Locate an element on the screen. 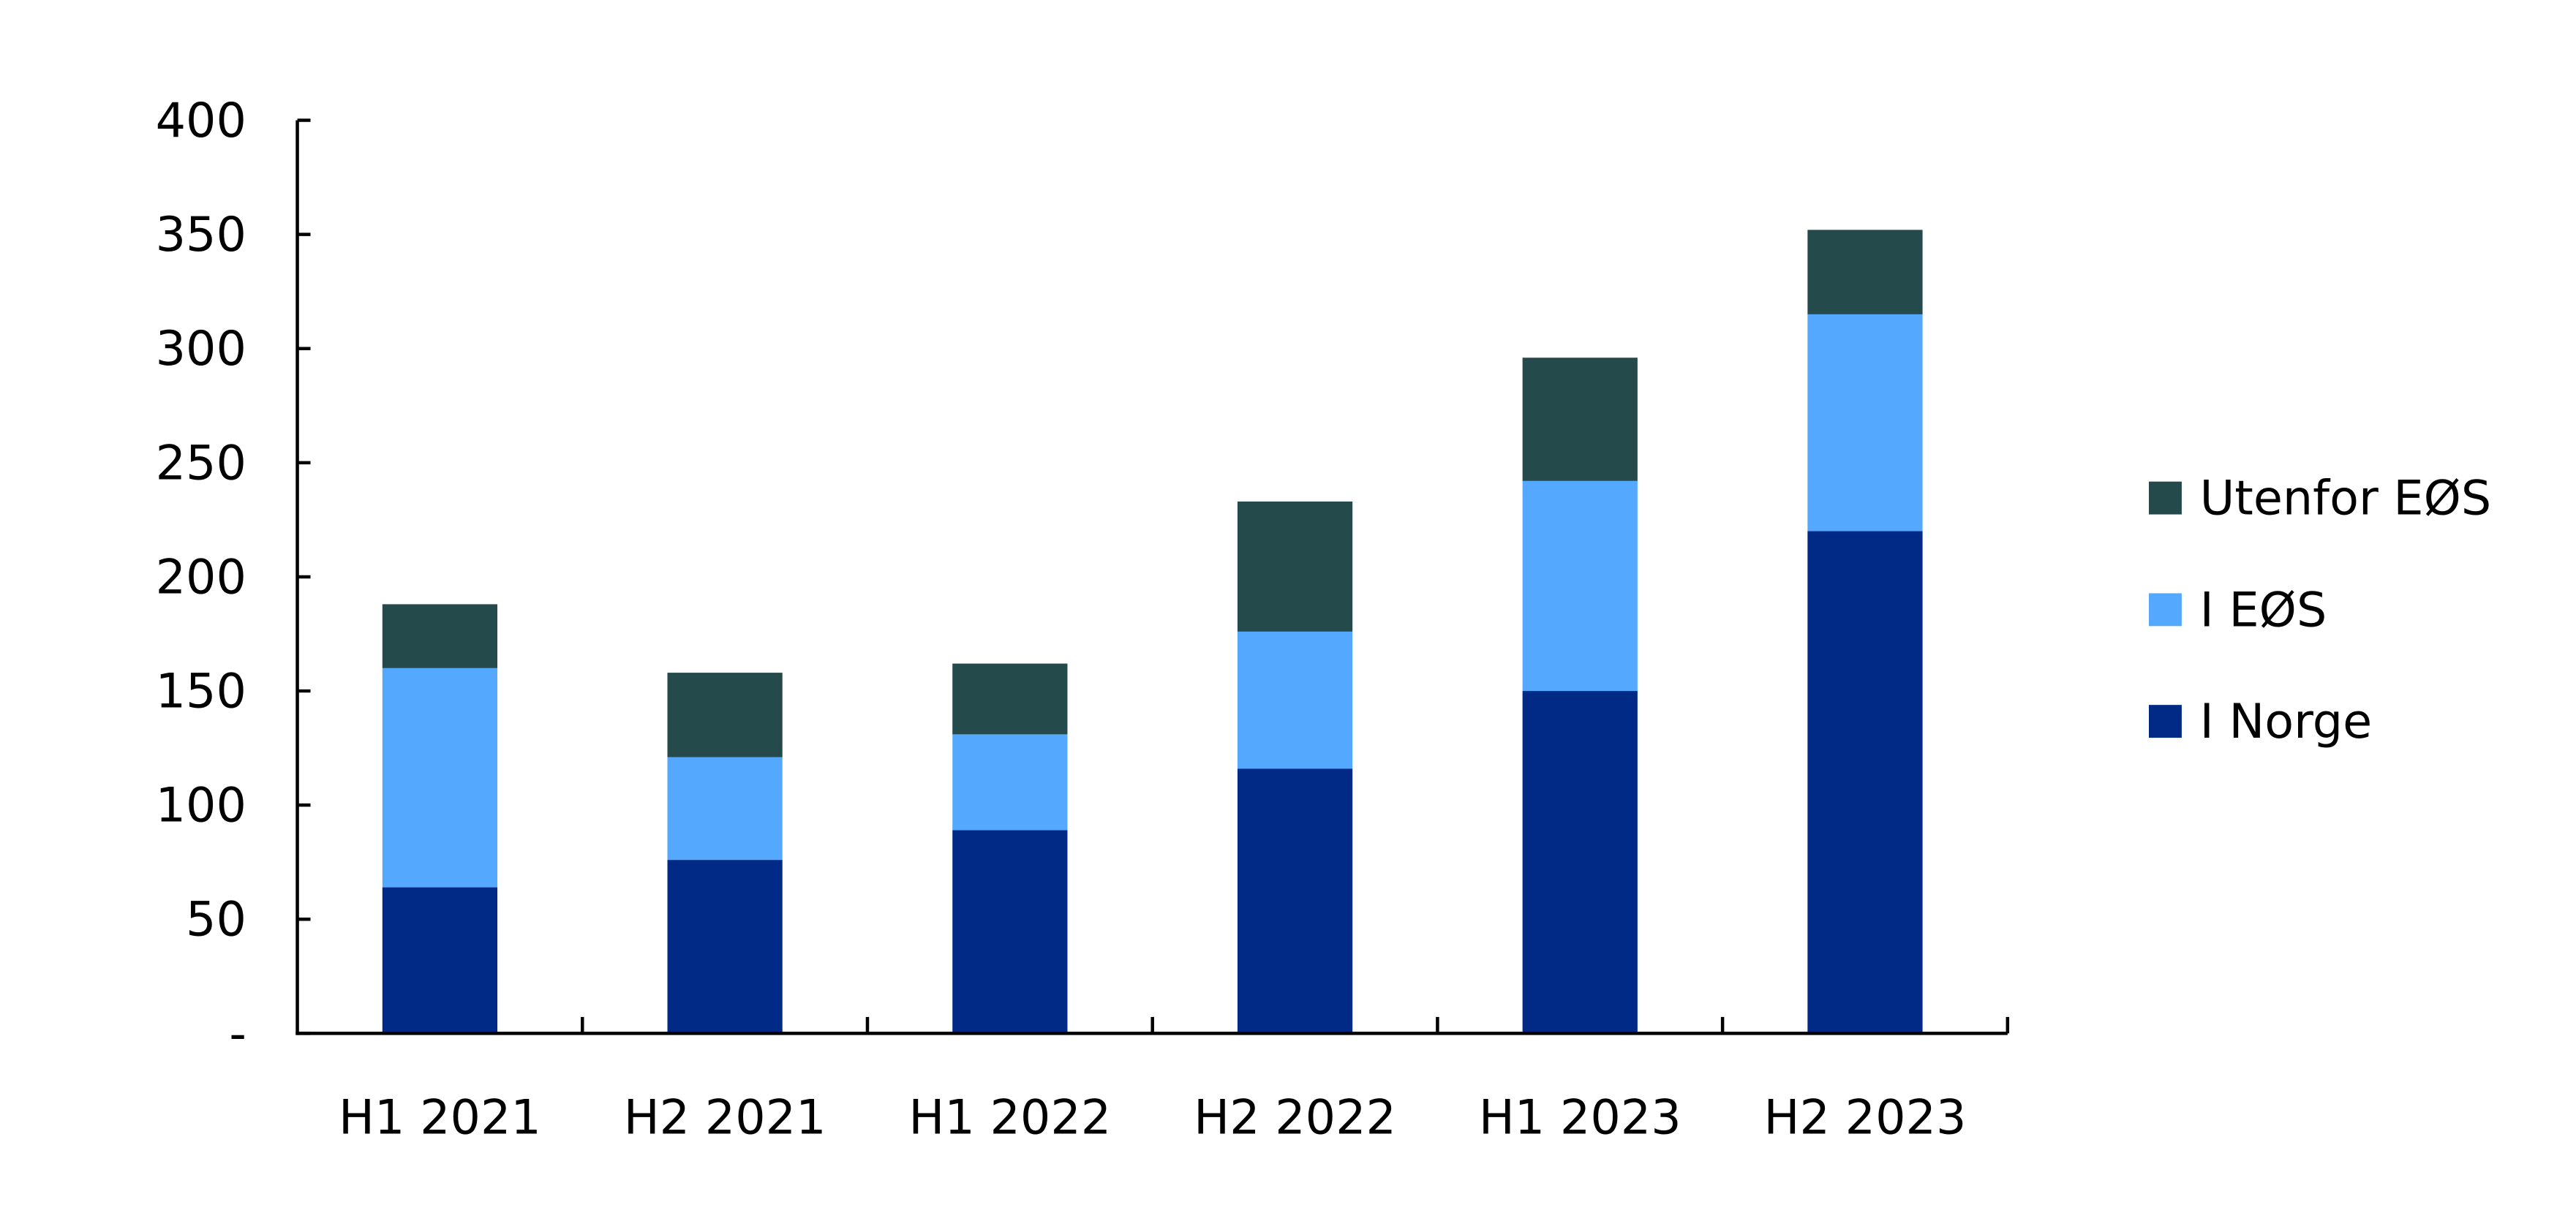 This screenshot has height=1221, width=2576. x-tick-label: H2 2023 is located at coordinates (1865, 1118).